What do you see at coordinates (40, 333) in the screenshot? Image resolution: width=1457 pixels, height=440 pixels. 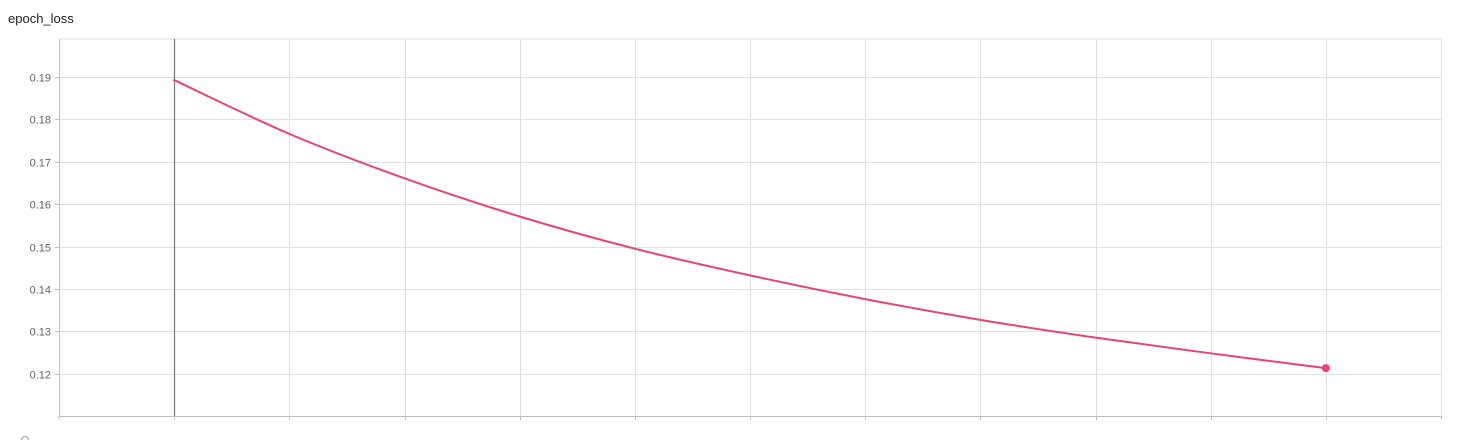 I see `y-tick-label: 0.13` at bounding box center [40, 333].